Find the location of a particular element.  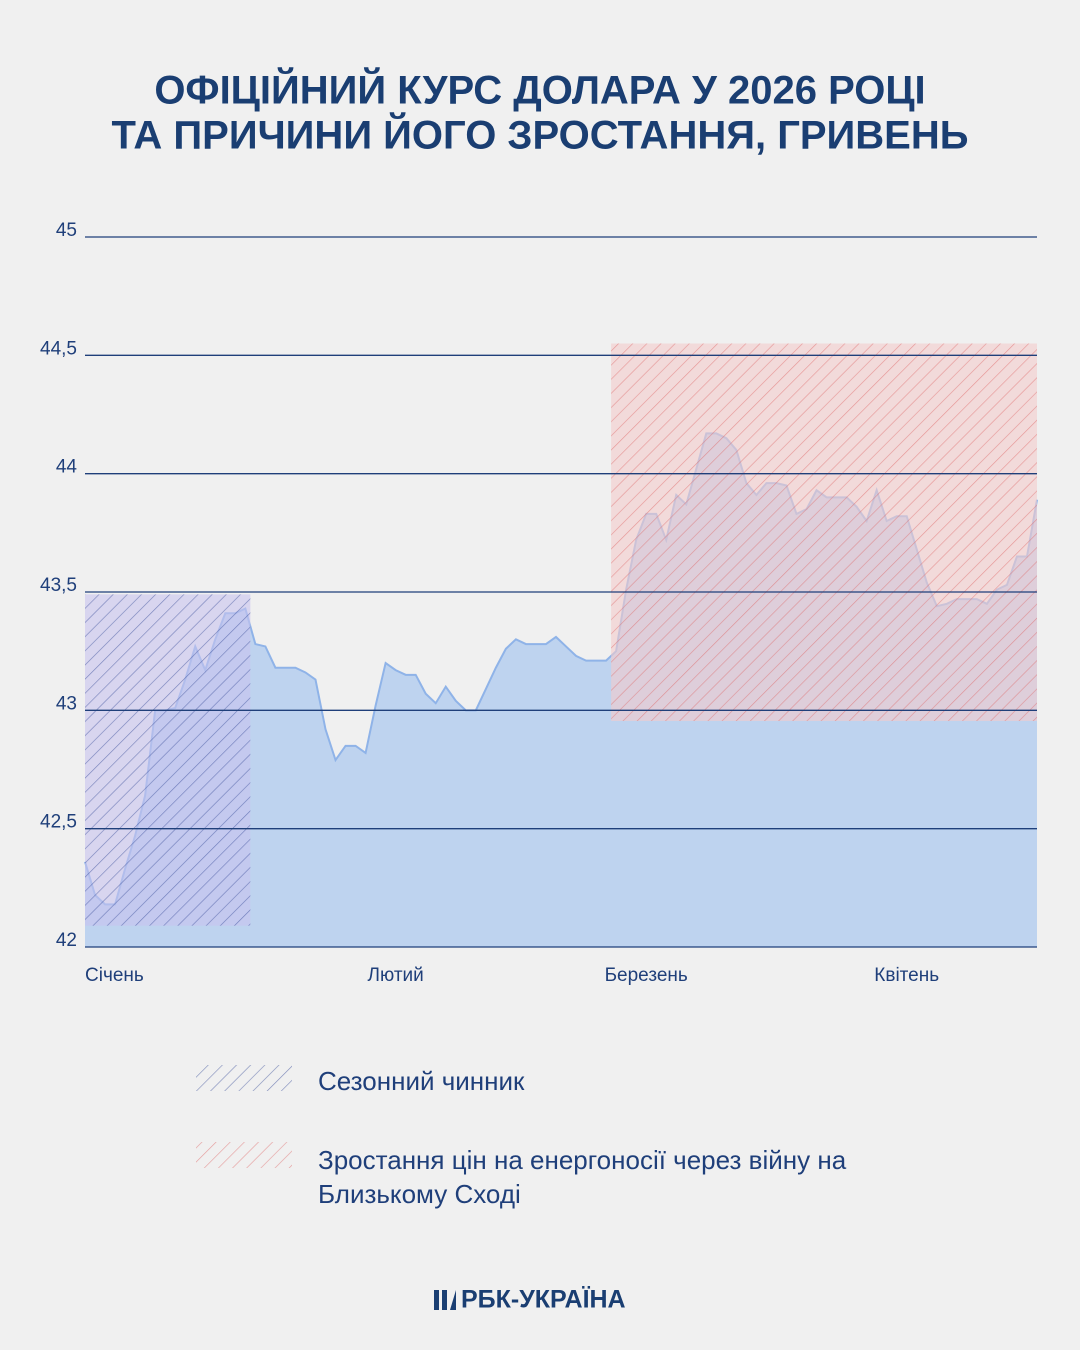

legend-label: Сезонний чинник is located at coordinates (421, 1081).